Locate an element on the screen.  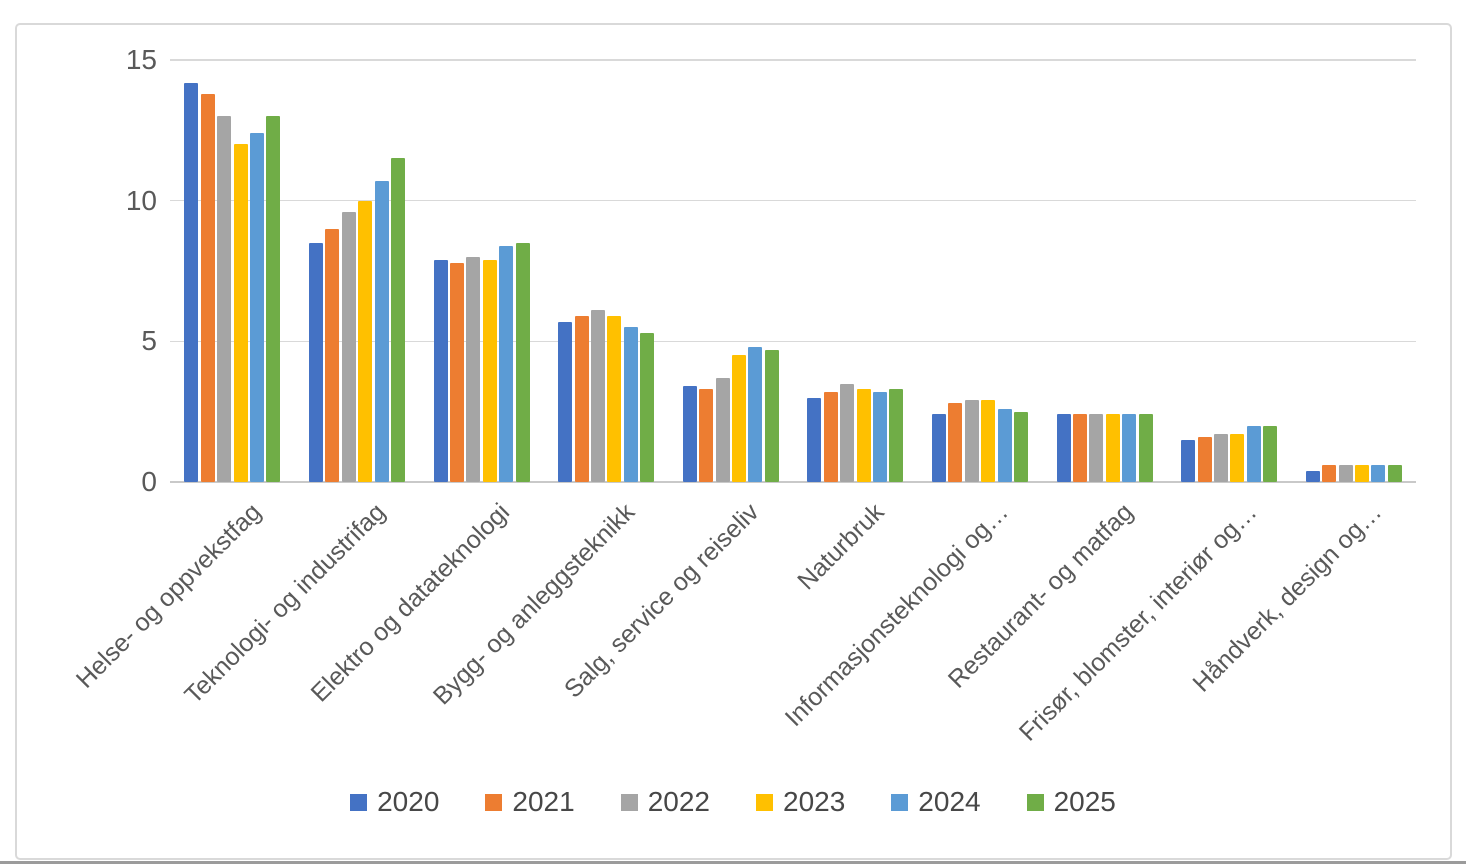
gridline-y10 is located at coordinates (793, 200).